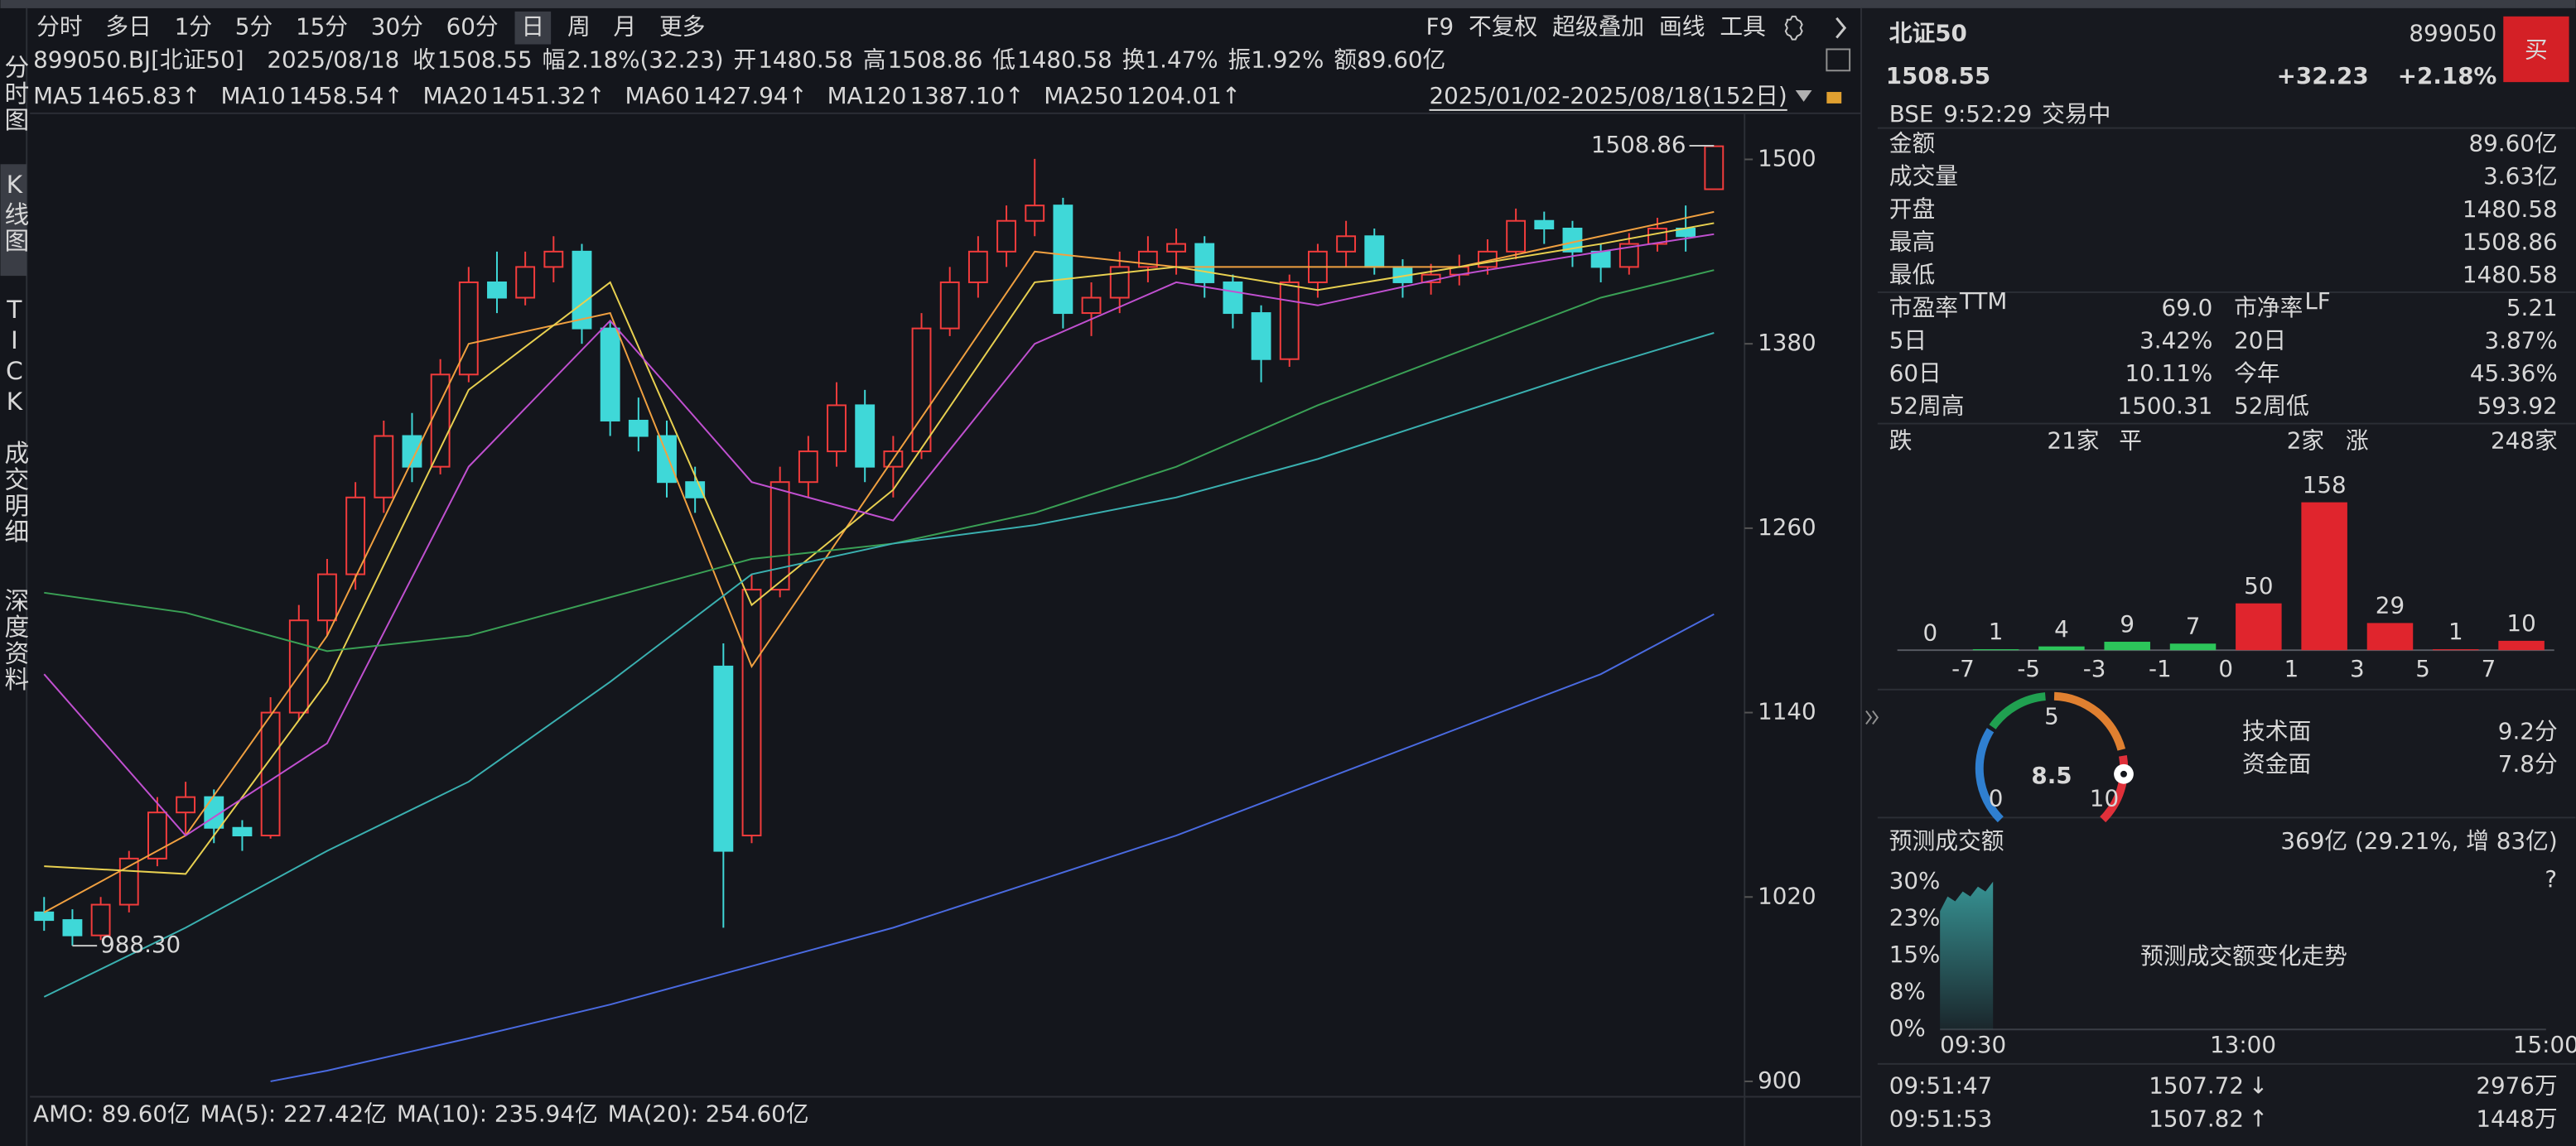  I want to click on side-nav-item: K线图, so click(15, 212).